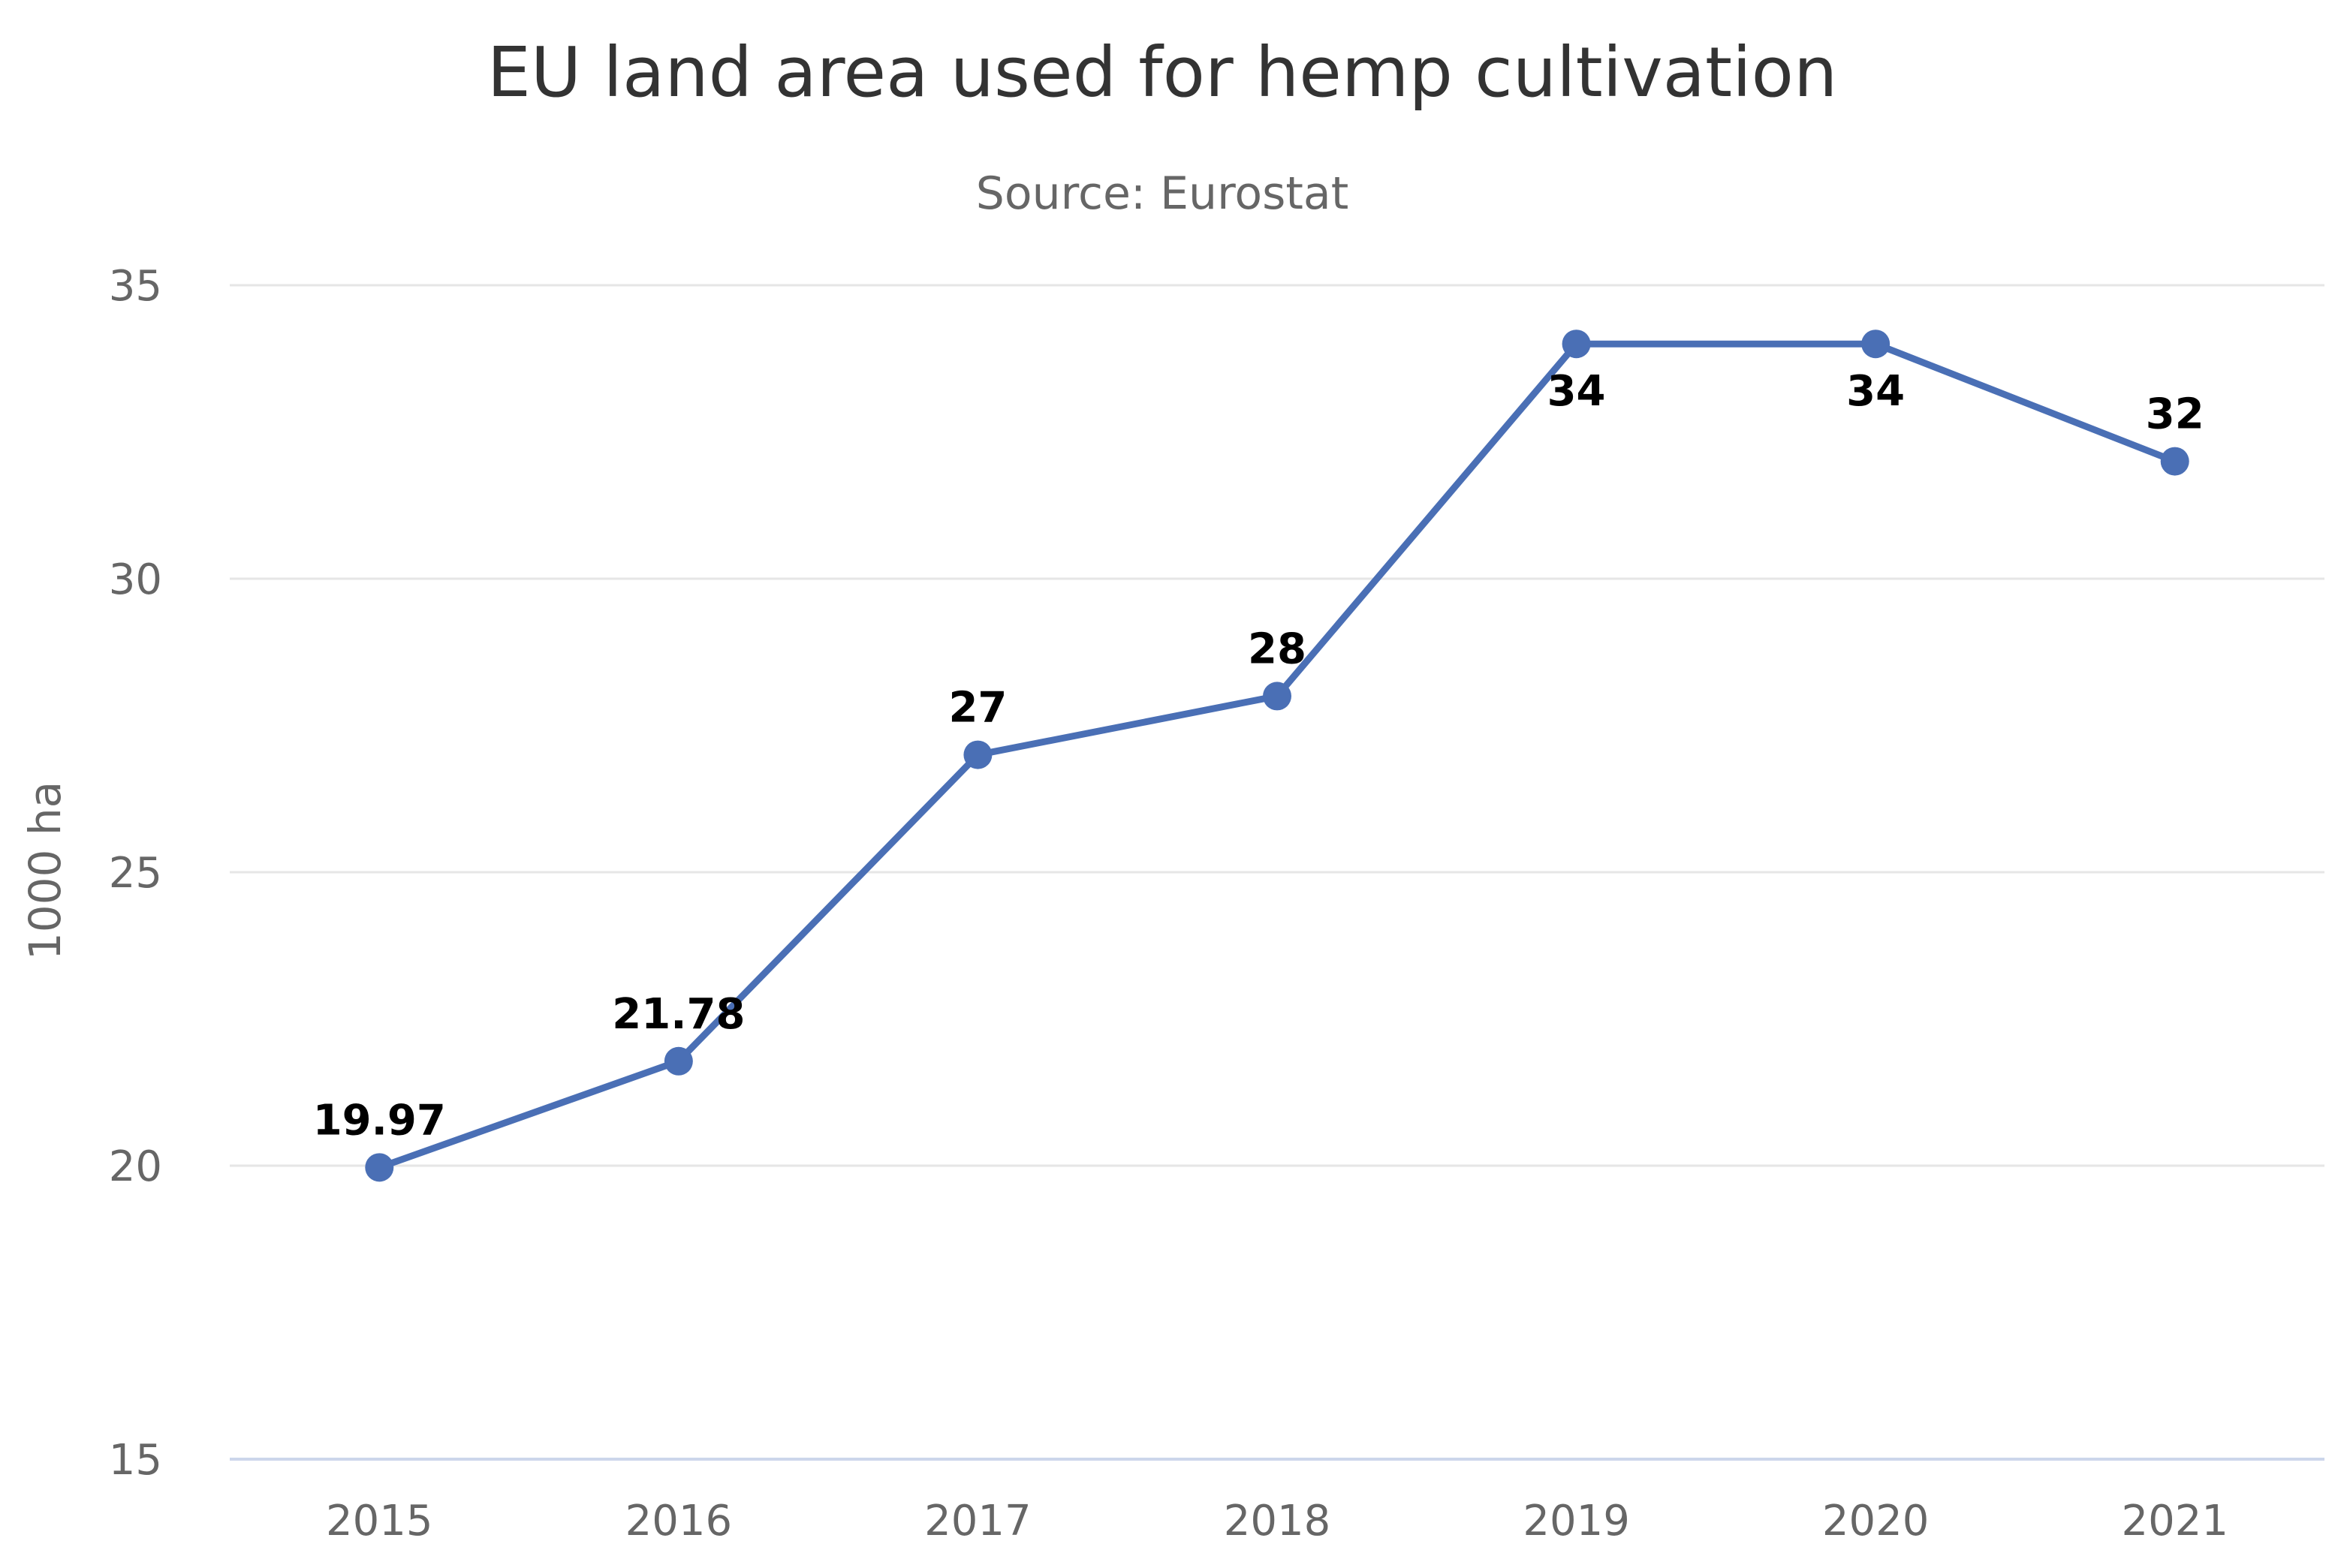  Describe the element at coordinates (2174, 461) in the screenshot. I see `data-point-2021` at that location.